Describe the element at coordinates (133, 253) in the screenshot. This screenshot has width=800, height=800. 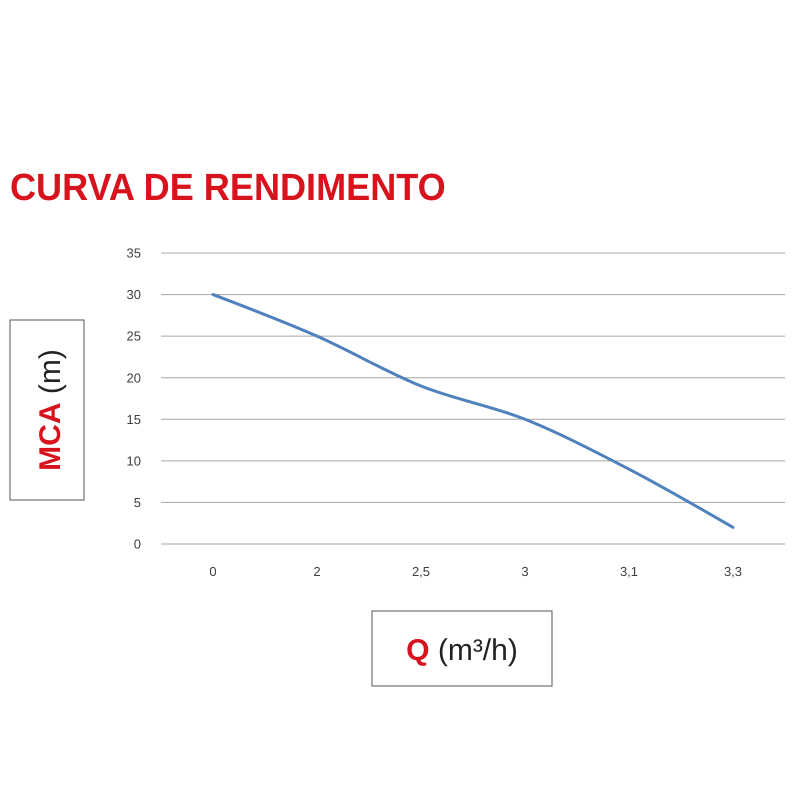
I see `y-tick-label: 35` at that location.